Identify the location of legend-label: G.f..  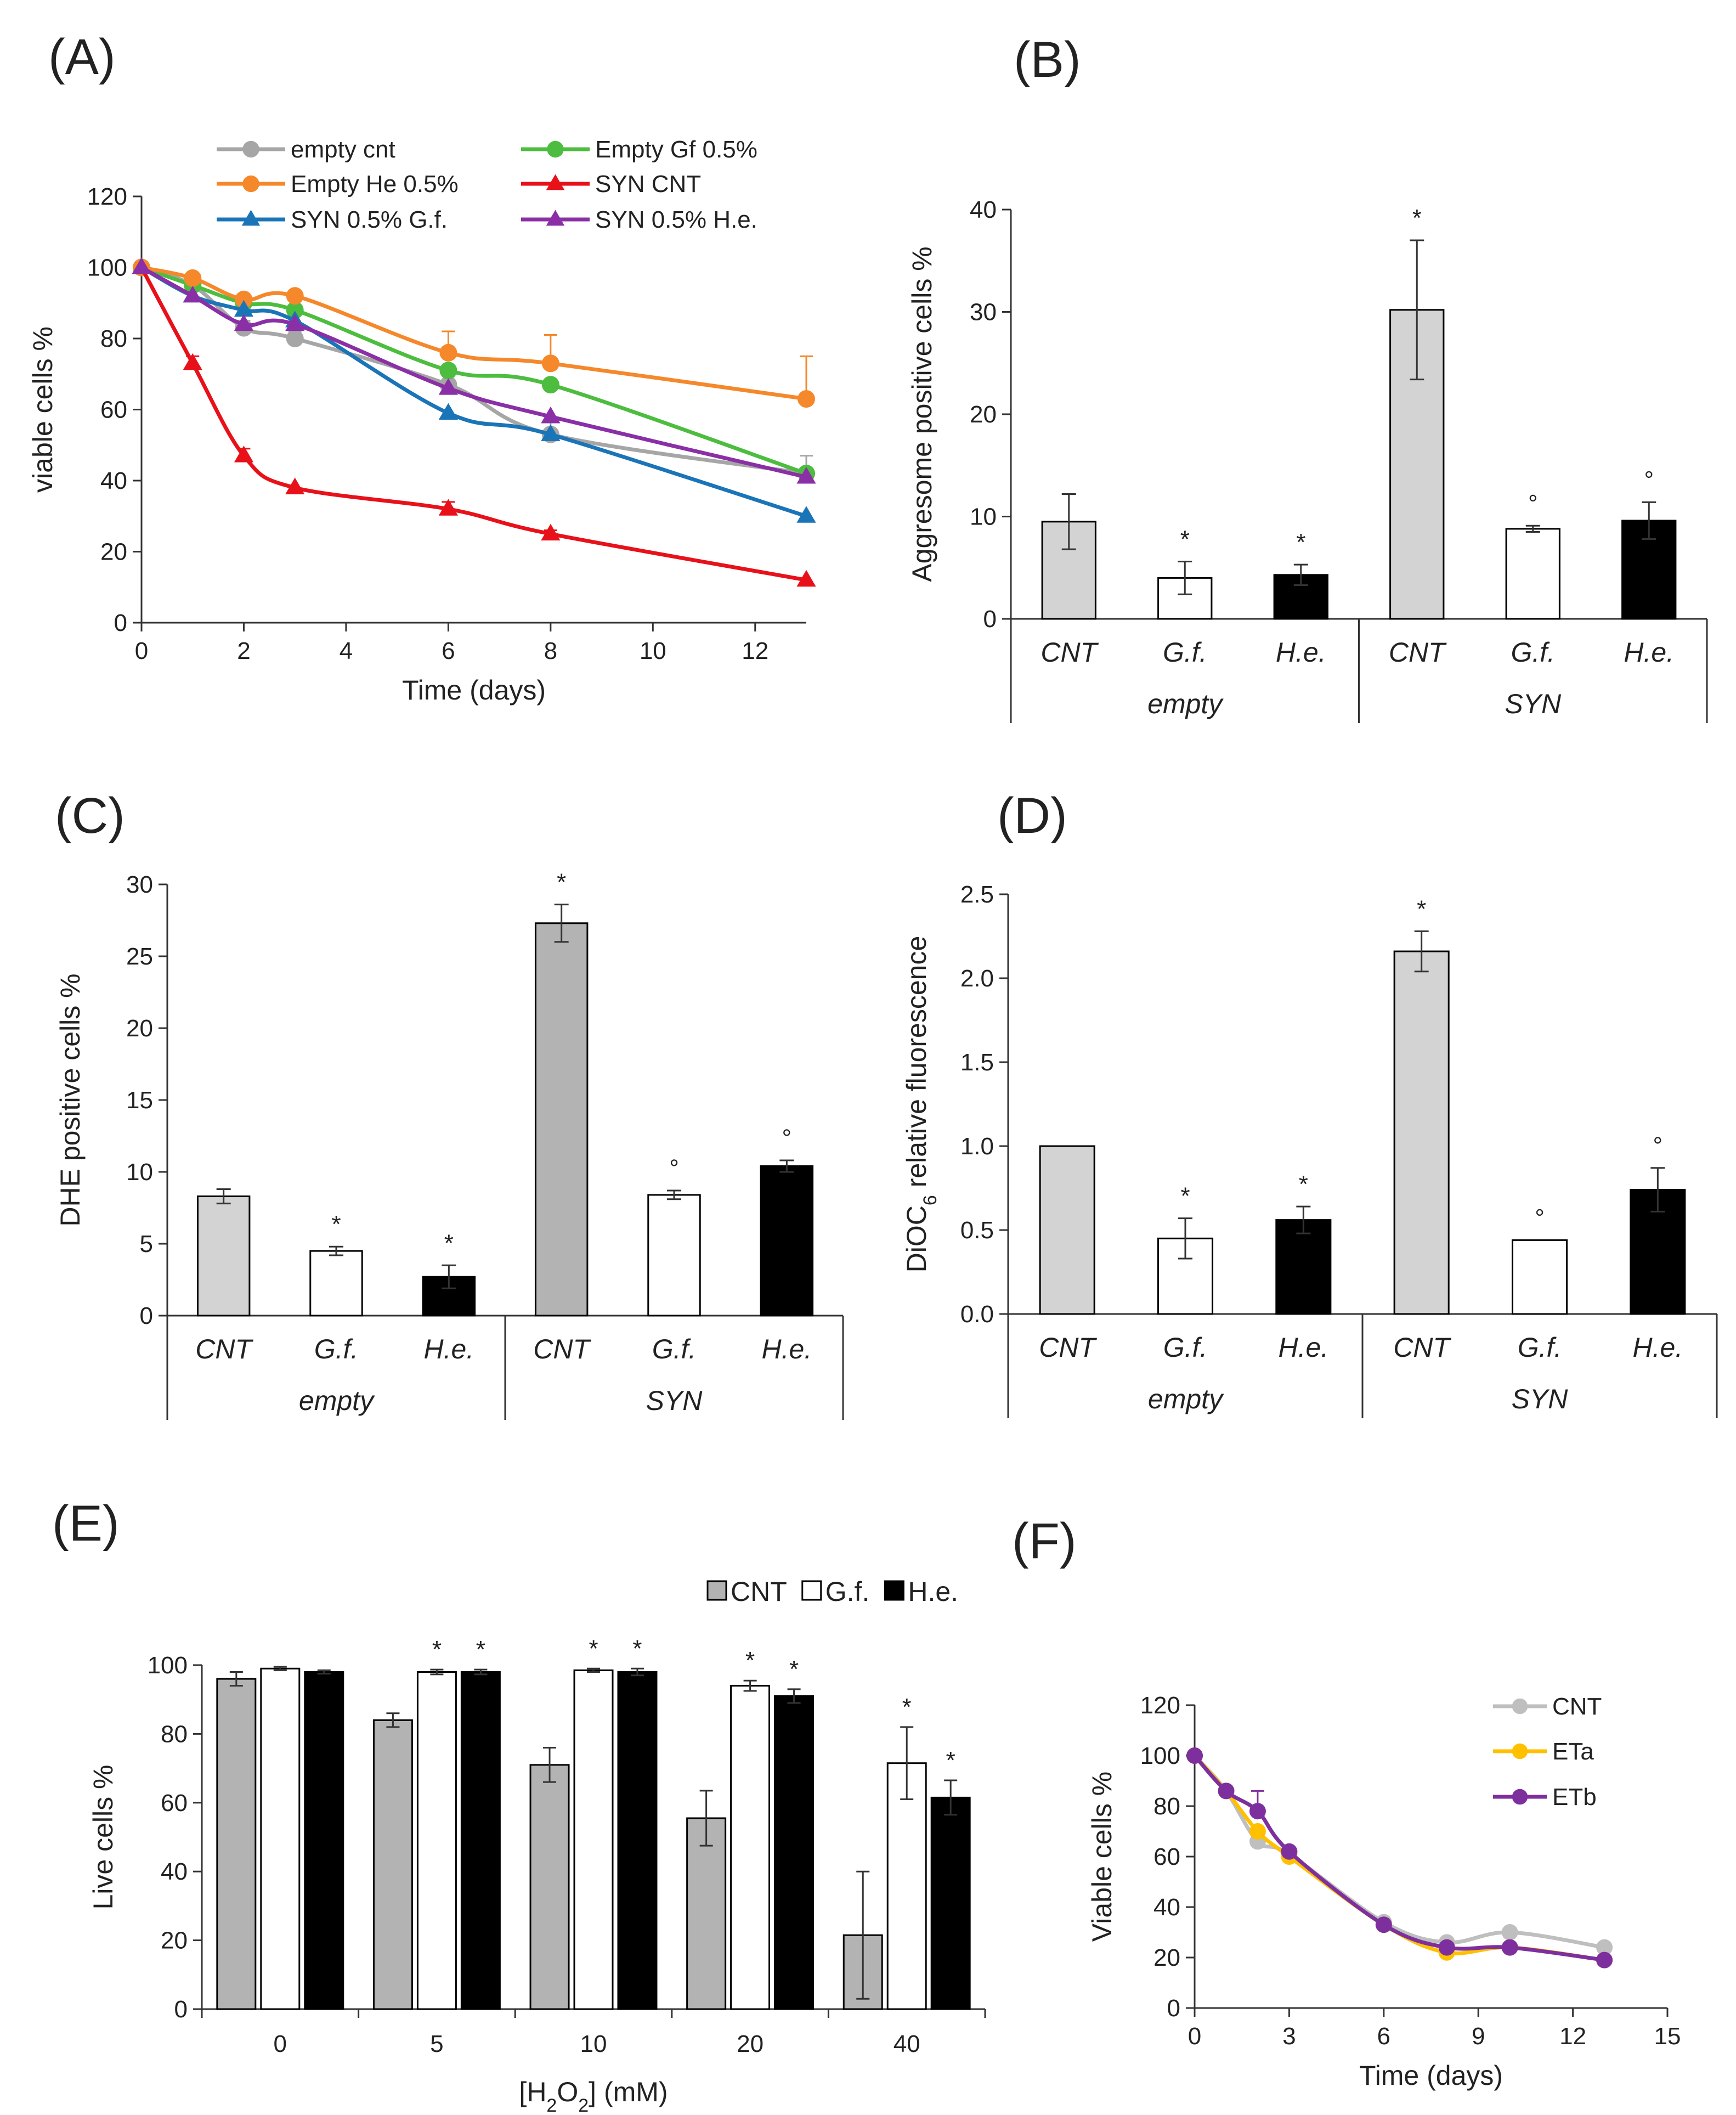
(847, 1592).